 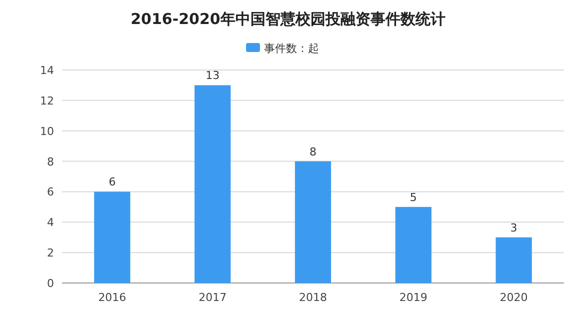 What do you see at coordinates (413, 197) in the screenshot?
I see `data-label: 5` at bounding box center [413, 197].